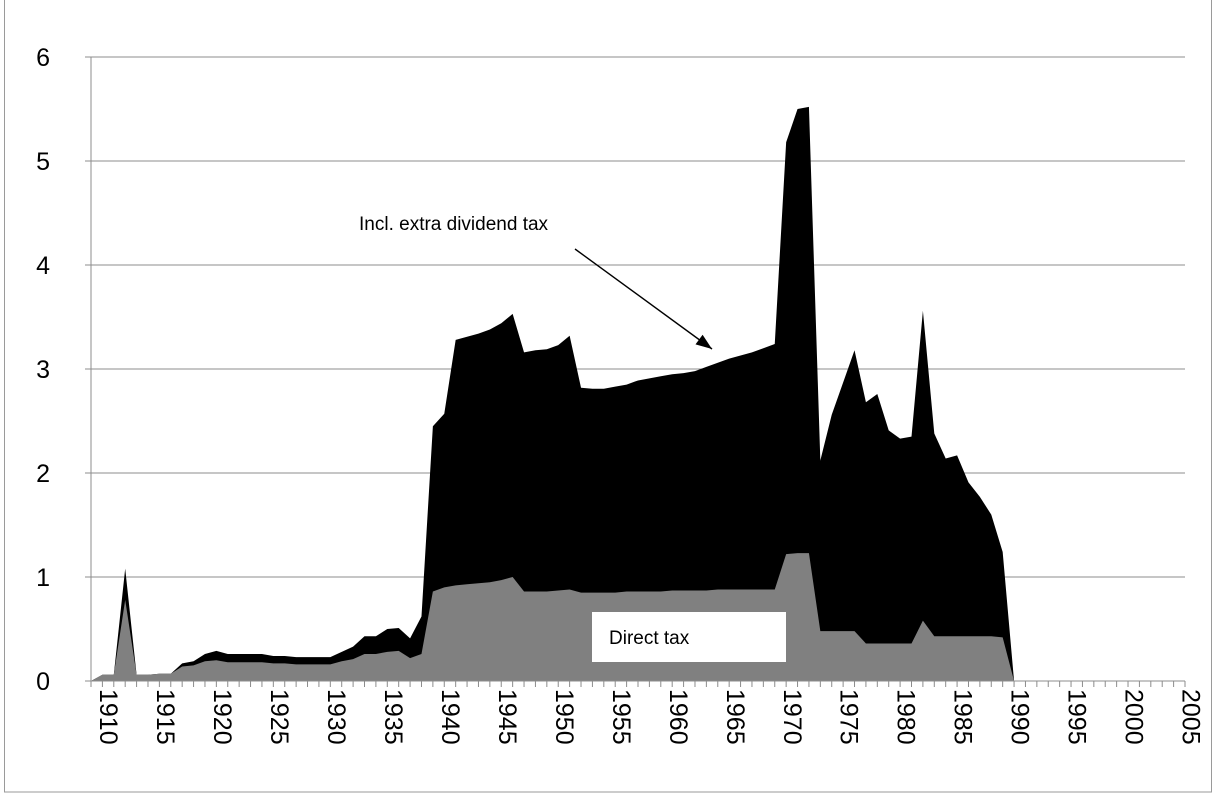  Describe the element at coordinates (1020, 717) in the screenshot. I see `x-tick-label-1990: 1990` at that location.